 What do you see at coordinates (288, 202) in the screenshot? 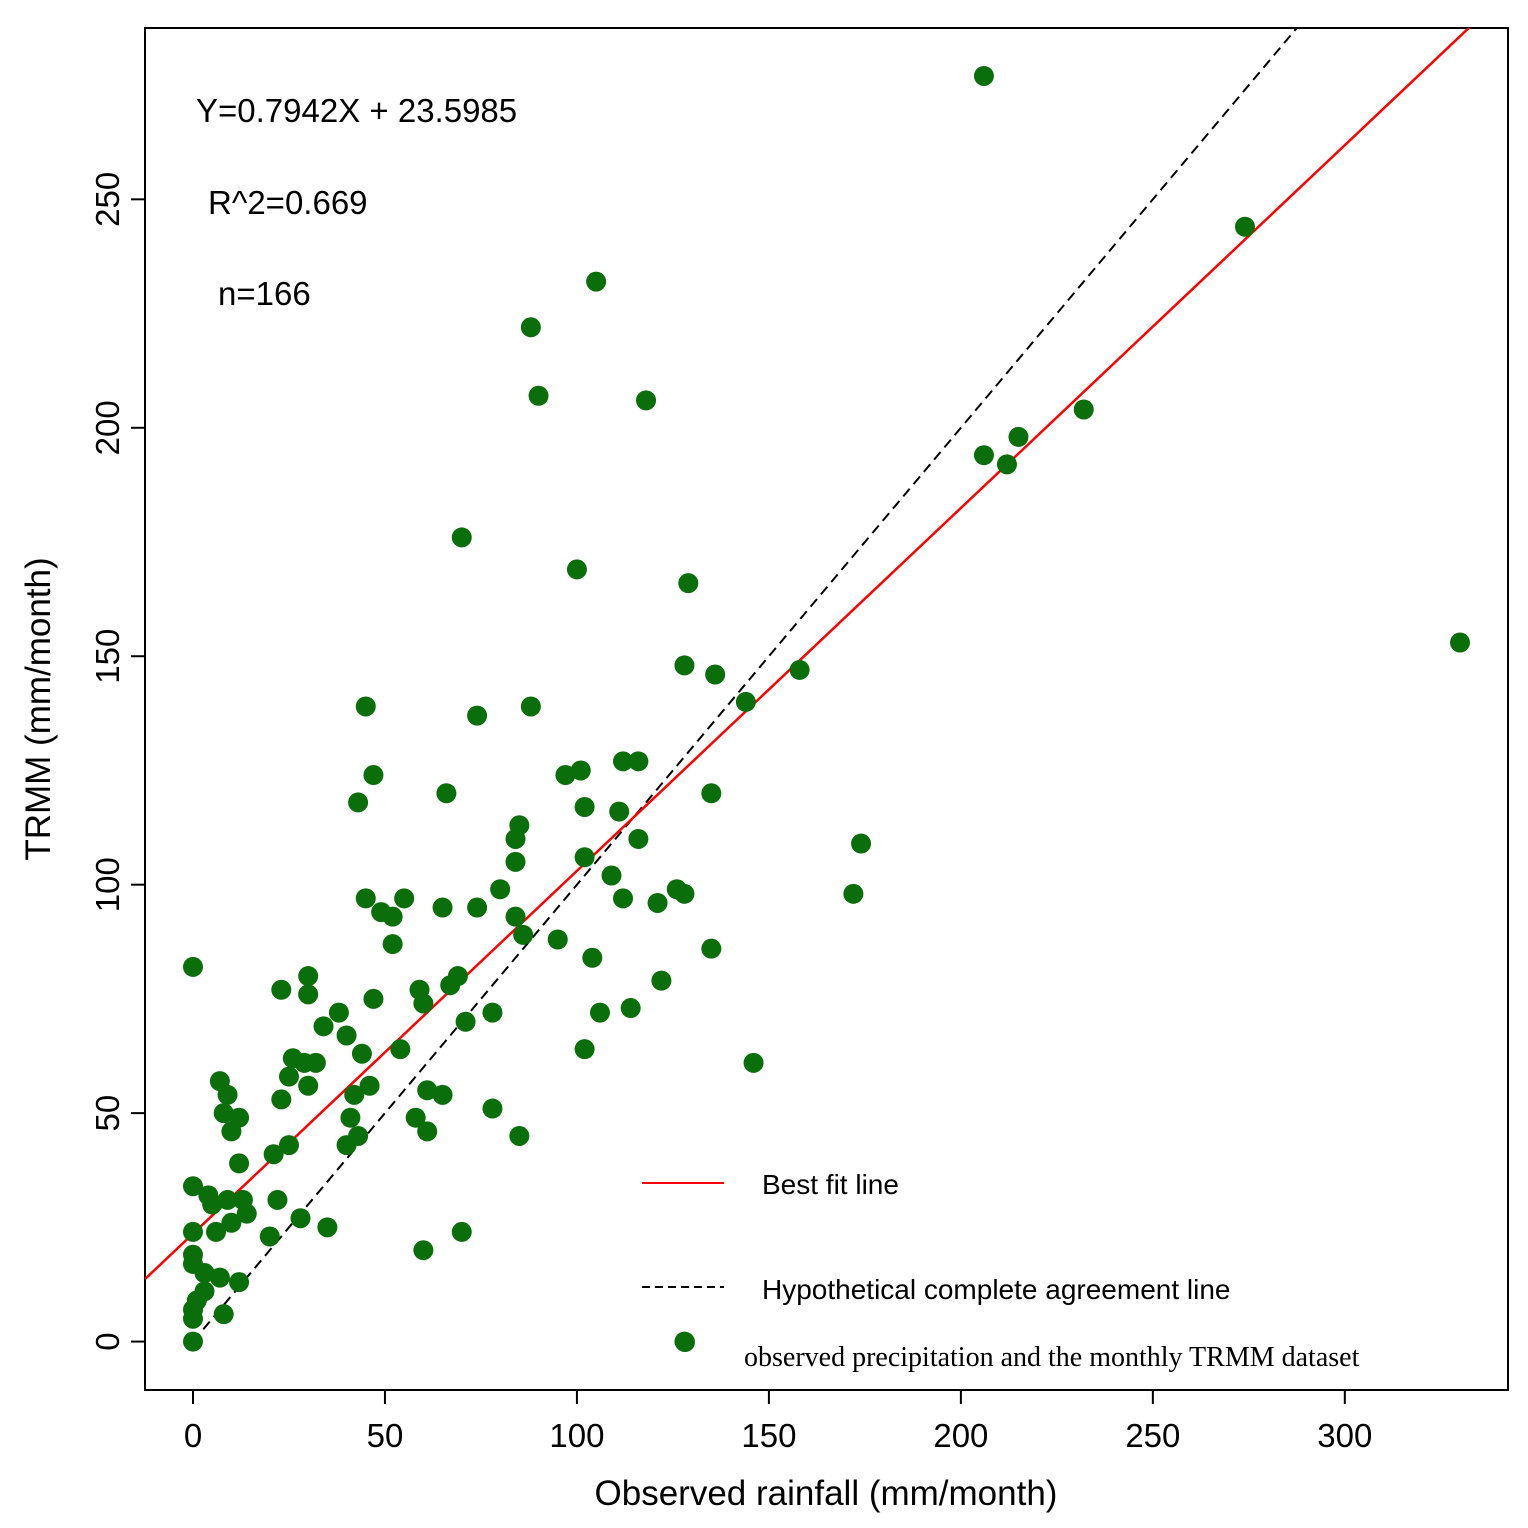
I see `r2-annotation: R^2=0.669` at bounding box center [288, 202].